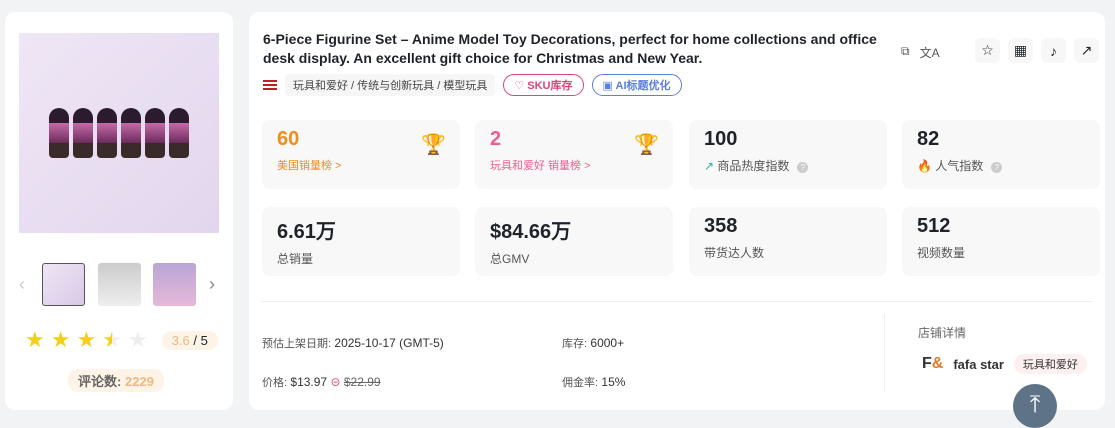  I want to click on us-flag-icon, so click(270, 85).